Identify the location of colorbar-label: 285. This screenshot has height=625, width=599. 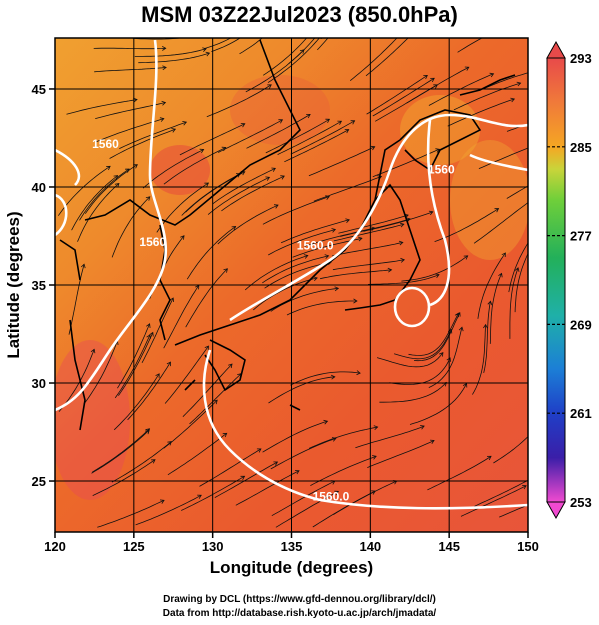
(581, 147).